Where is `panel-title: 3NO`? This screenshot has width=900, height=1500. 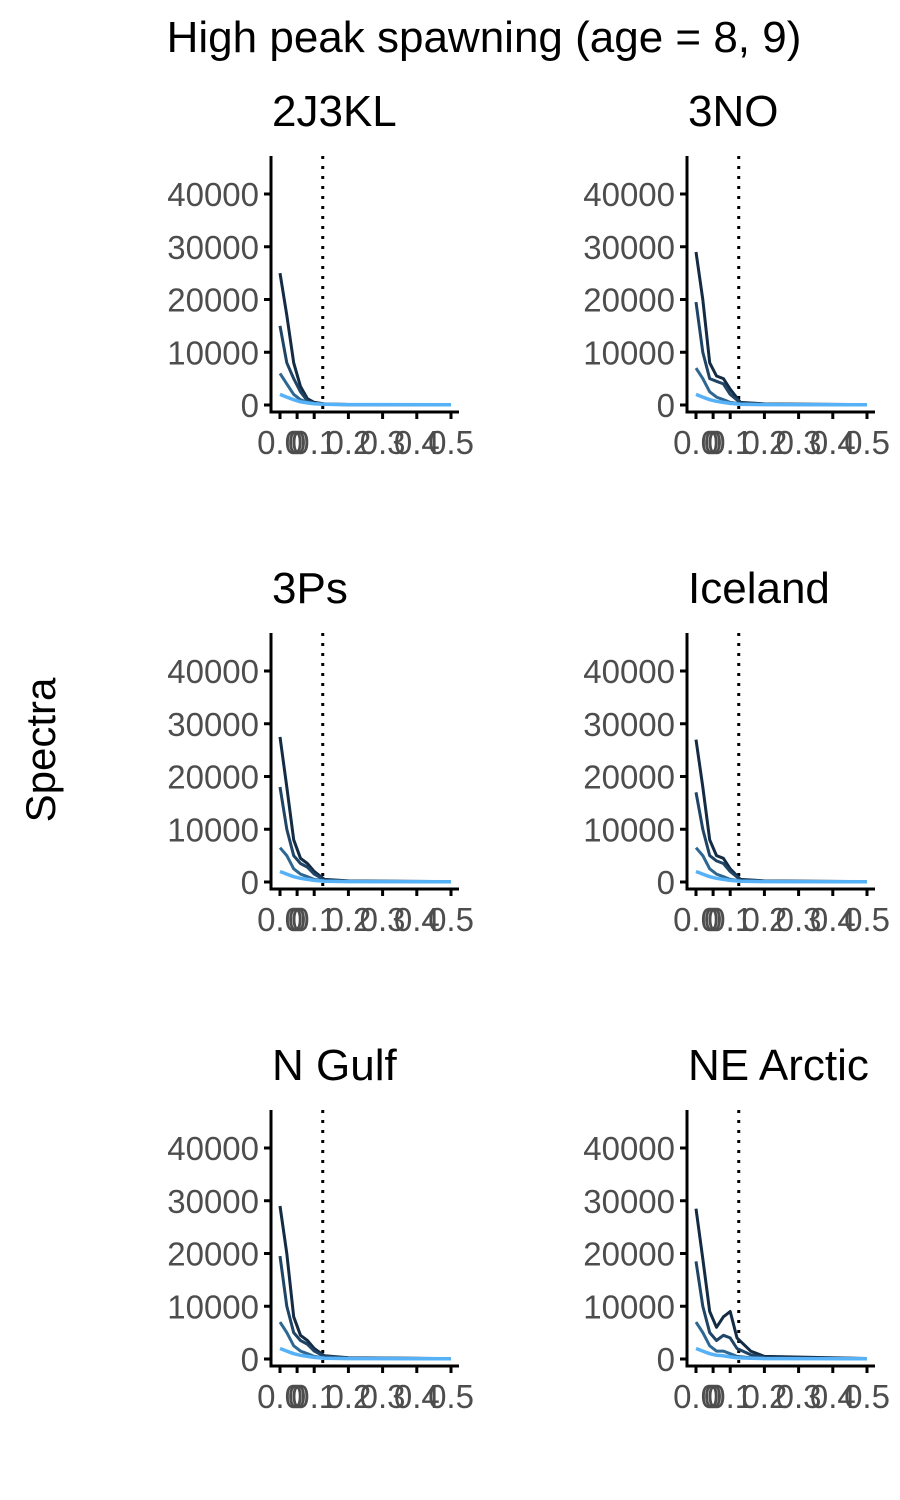 panel-title: 3NO is located at coordinates (733, 111).